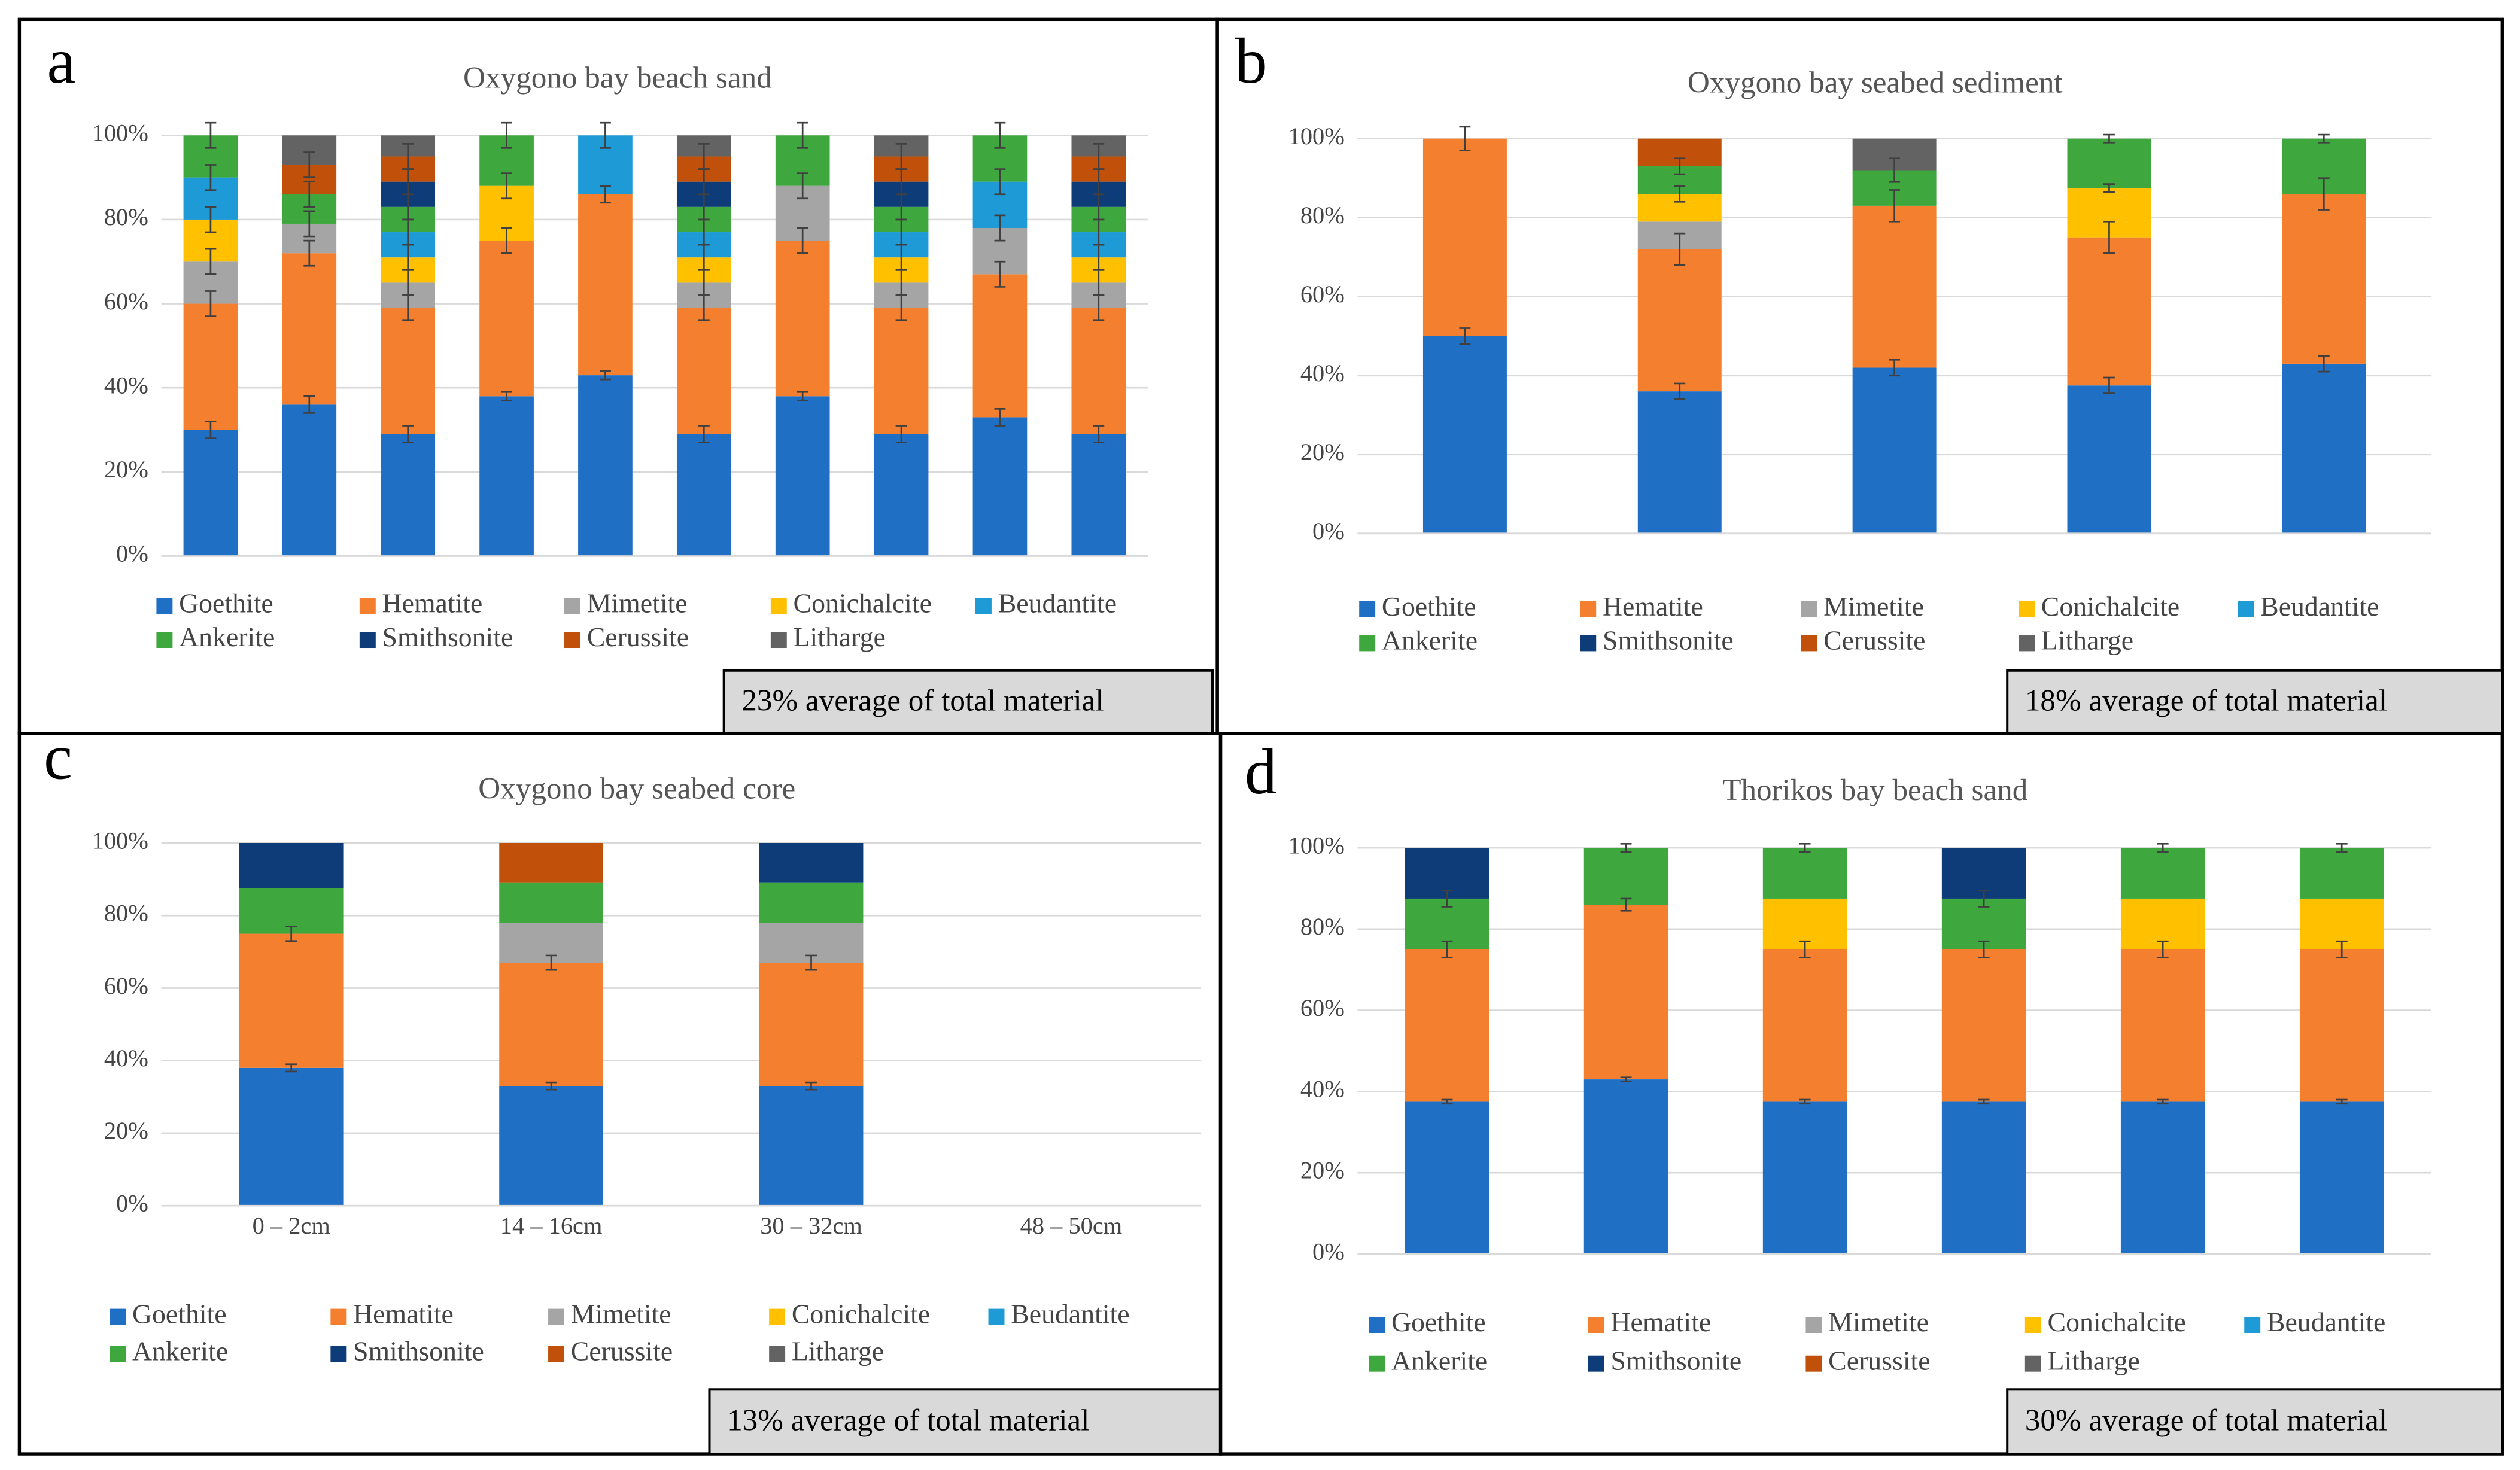 The image size is (2520, 1470). Describe the element at coordinates (58, 757) in the screenshot. I see `panel-label: c` at that location.